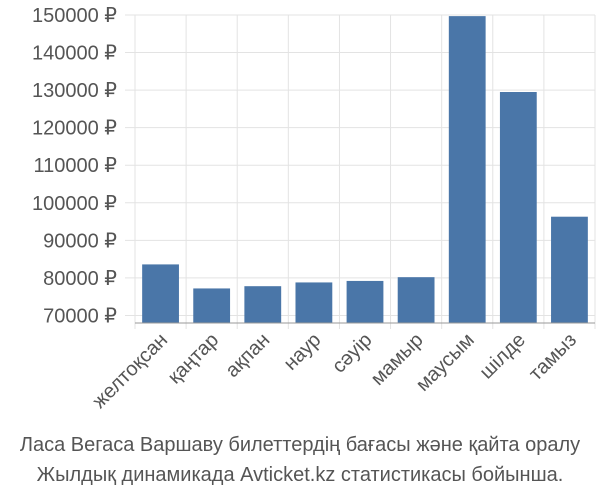 Image resolution: width=600 pixels, height=500 pixels. Describe the element at coordinates (75, 166) in the screenshot. I see `y-tick-label: 110000 ₽` at that location.